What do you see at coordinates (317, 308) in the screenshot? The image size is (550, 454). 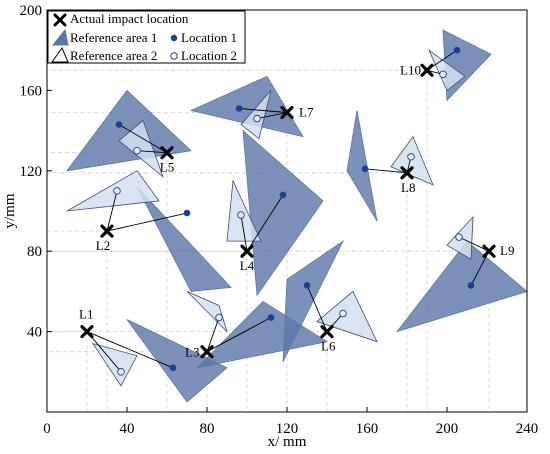 I see `leader-line-1-l6` at bounding box center [317, 308].